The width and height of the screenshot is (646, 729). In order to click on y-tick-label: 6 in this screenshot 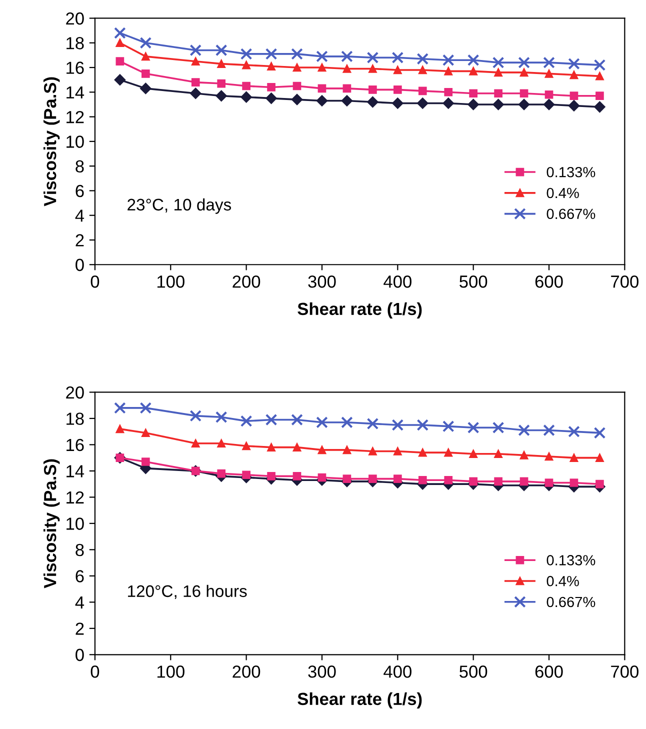, I will do `click(80, 191)`.